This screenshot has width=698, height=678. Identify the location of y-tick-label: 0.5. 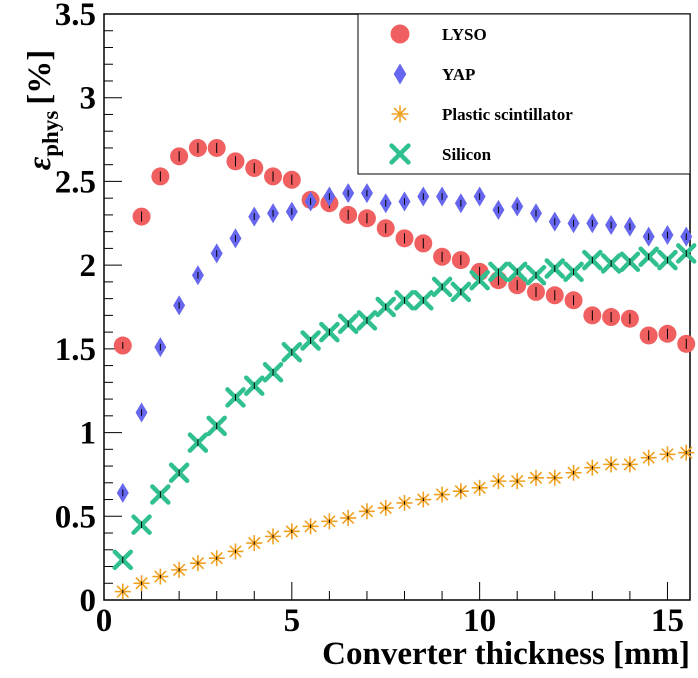
(75, 517).